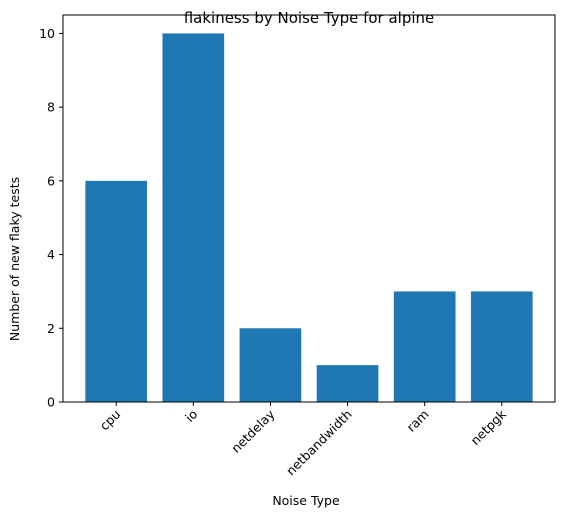 The image size is (562, 519). Describe the element at coordinates (347, 383) in the screenshot. I see `bar-netbandwidth` at that location.